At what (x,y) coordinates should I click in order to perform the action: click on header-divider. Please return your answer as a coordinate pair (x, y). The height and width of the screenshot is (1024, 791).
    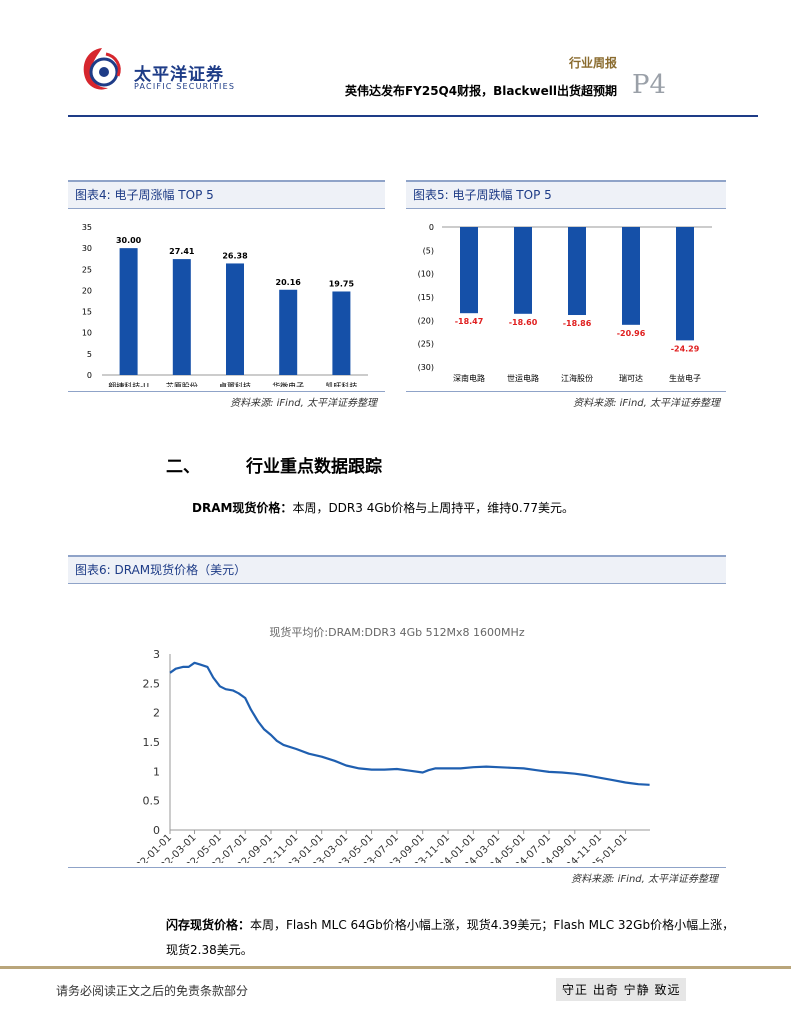
    Looking at the image, I should click on (413, 116).